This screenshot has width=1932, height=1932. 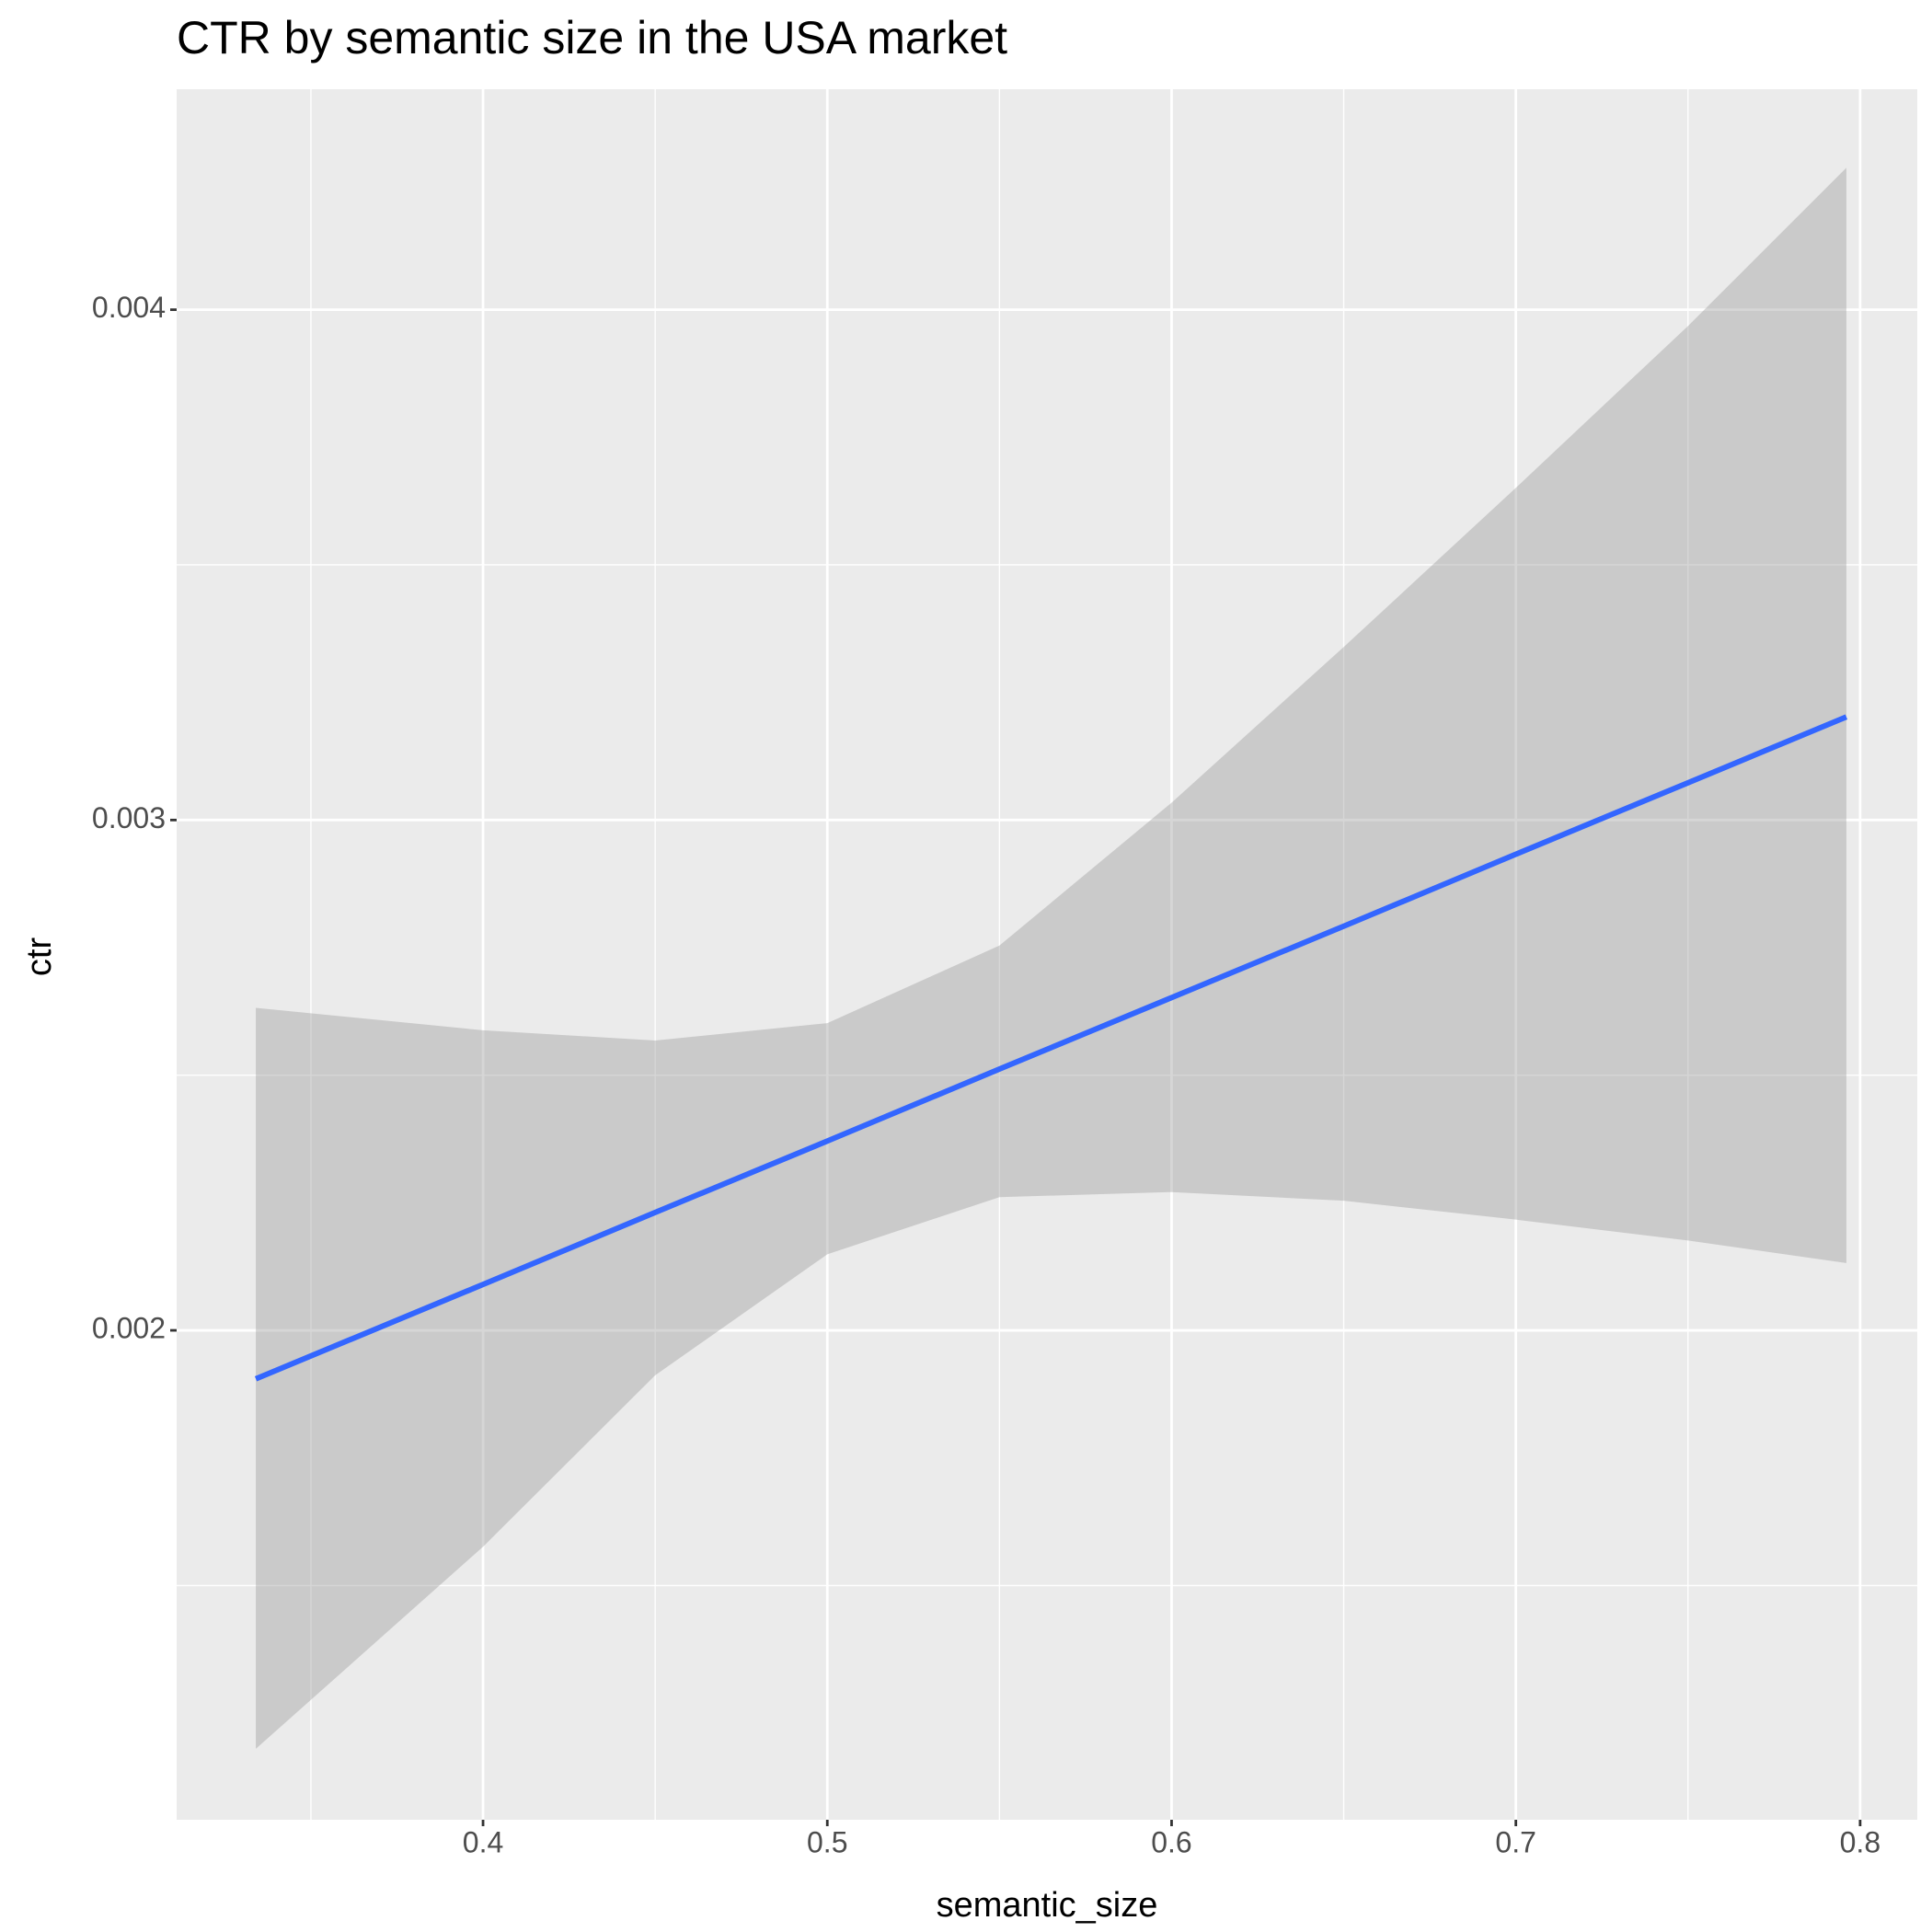 I want to click on x-tick-label: 0.8, so click(x=1860, y=1841).